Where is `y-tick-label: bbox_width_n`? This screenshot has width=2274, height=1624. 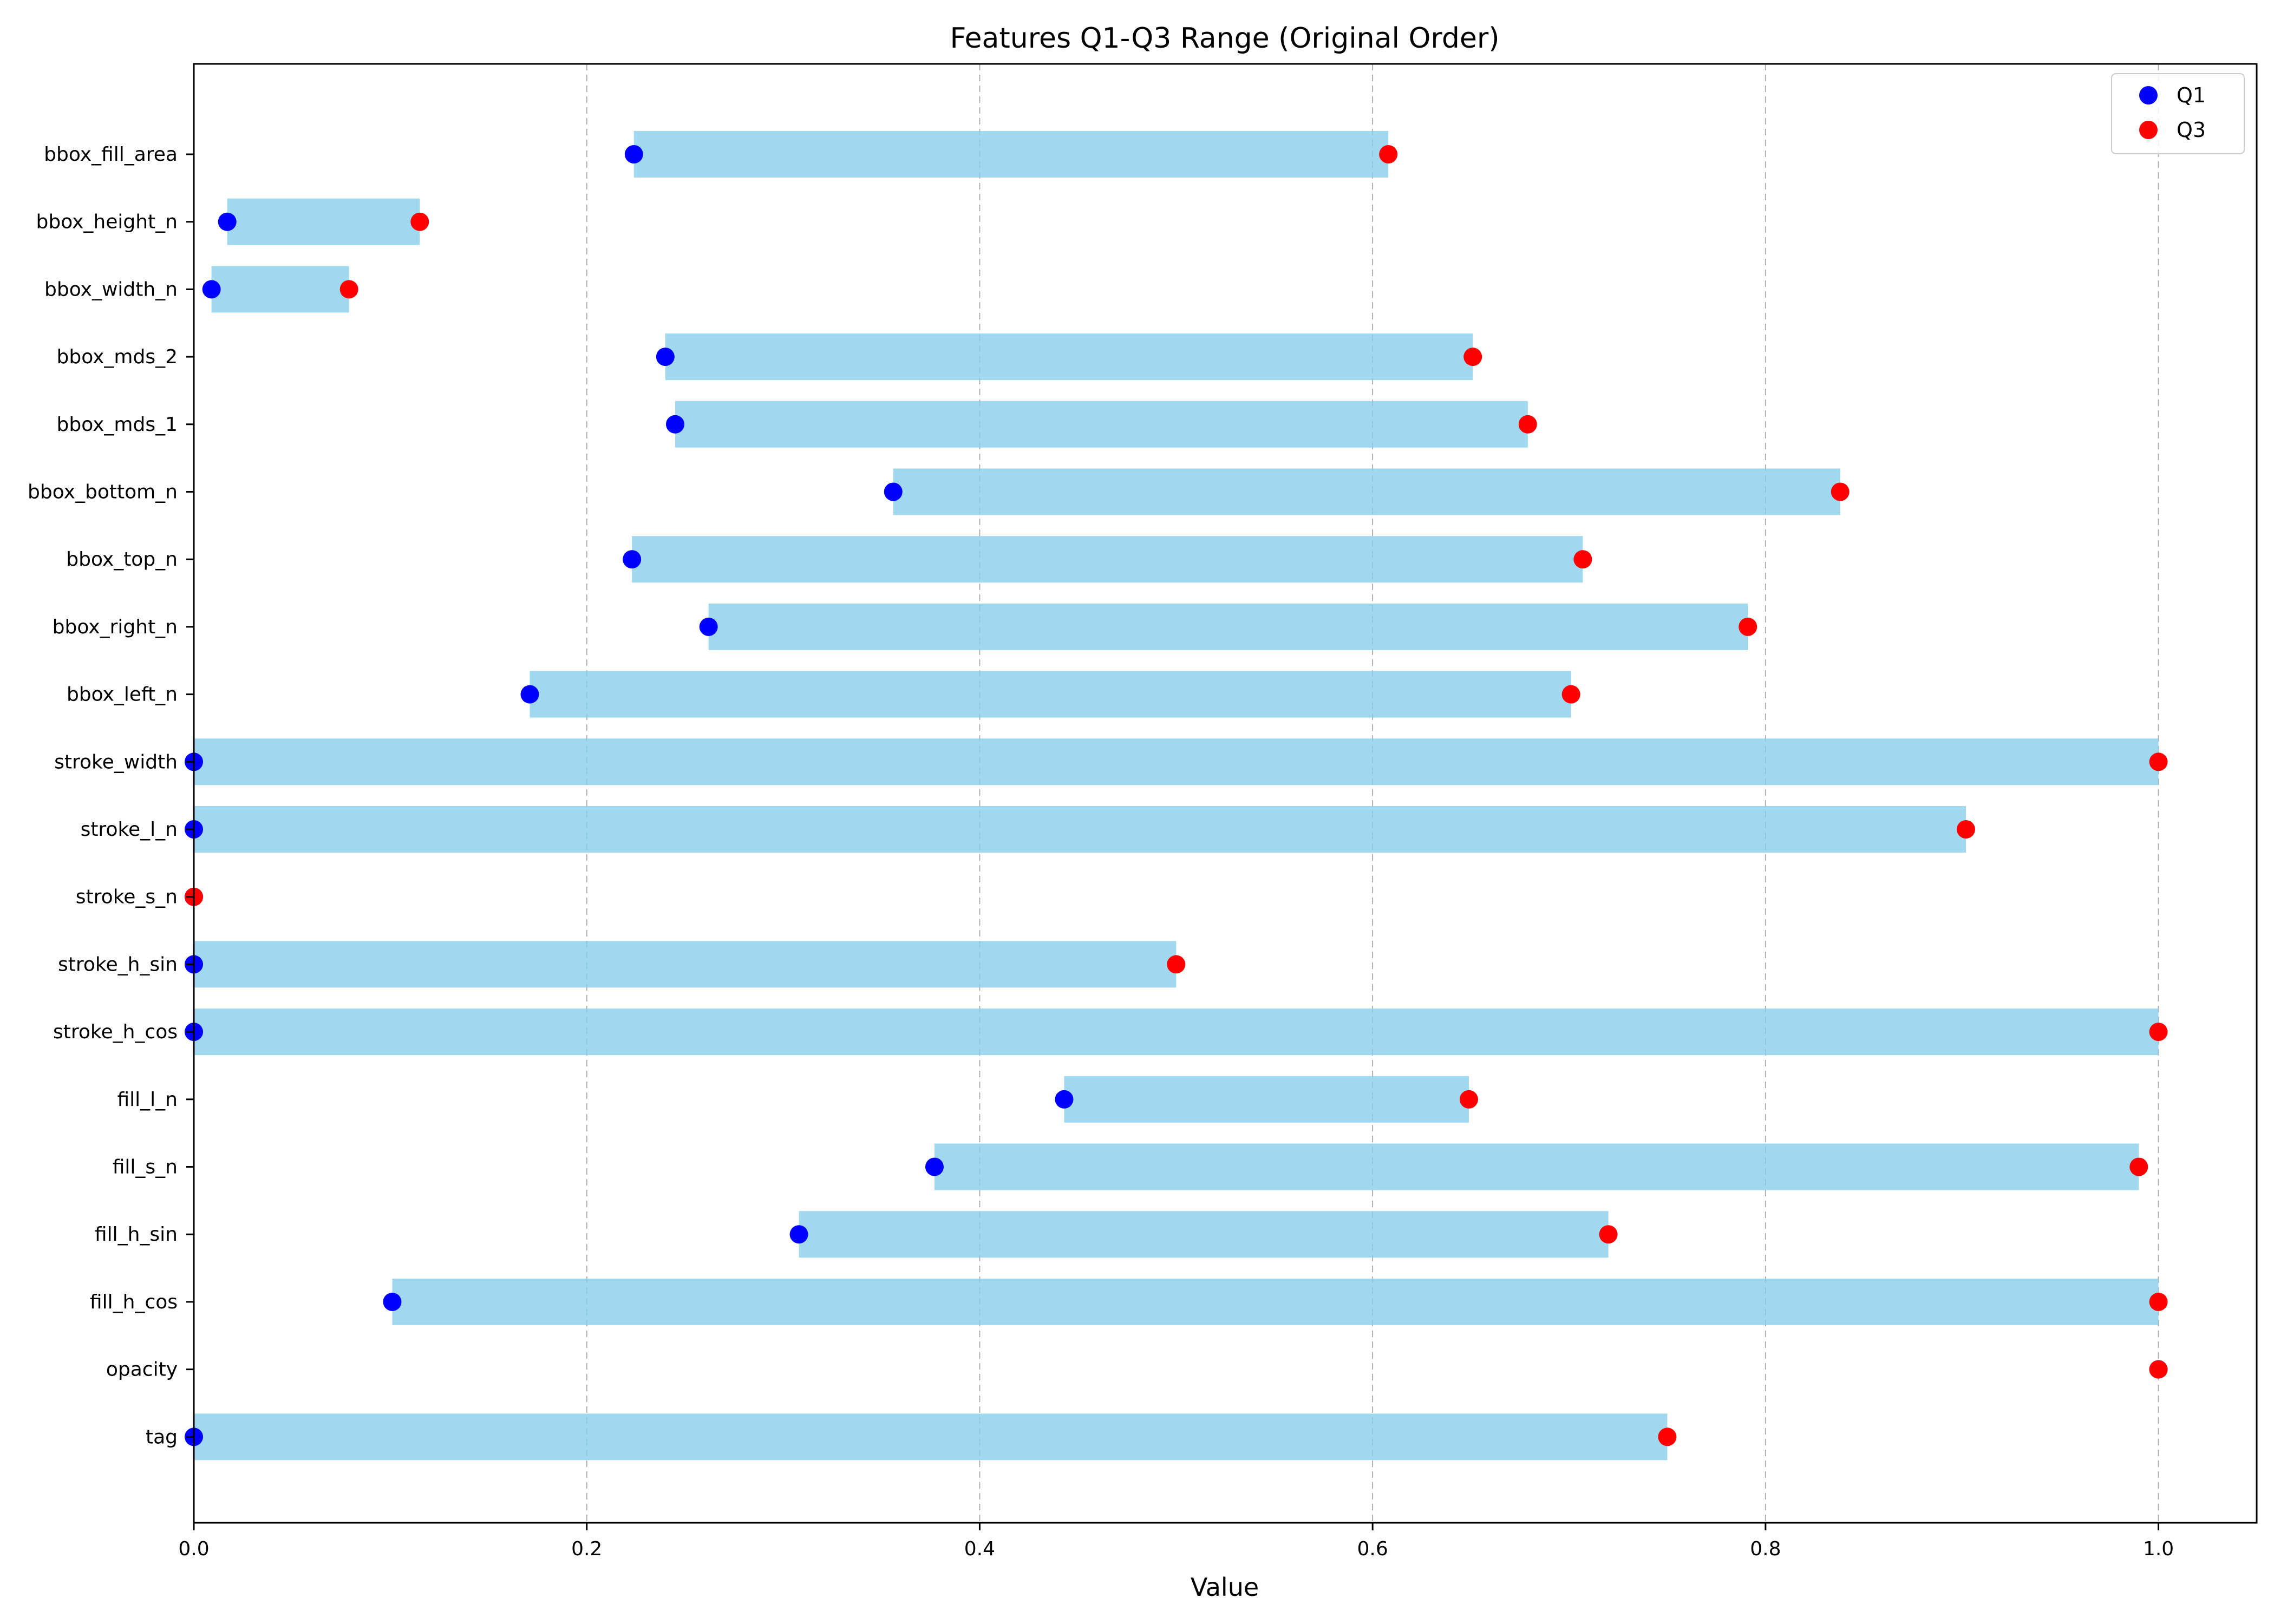
y-tick-label: bbox_width_n is located at coordinates (111, 289).